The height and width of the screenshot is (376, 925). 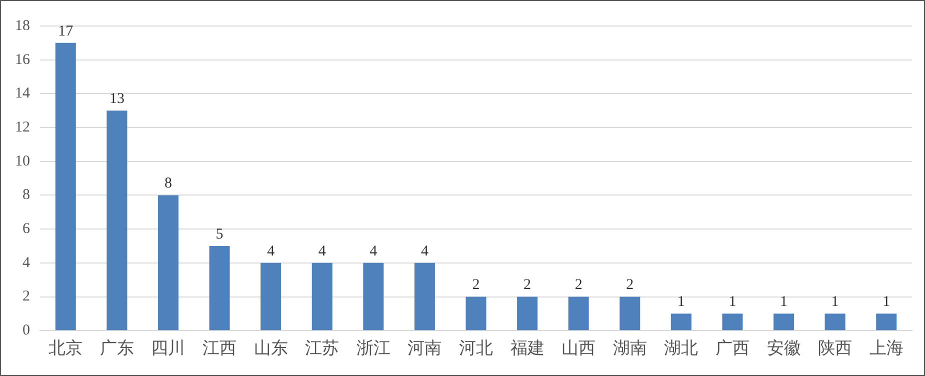 I want to click on y-tick-label: 10, so click(x=22, y=161).